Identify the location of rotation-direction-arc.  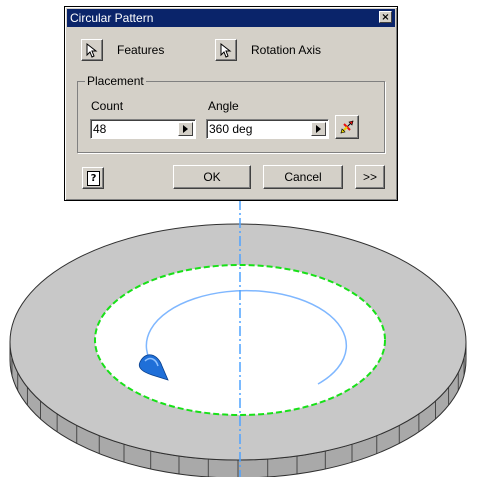
(246, 337).